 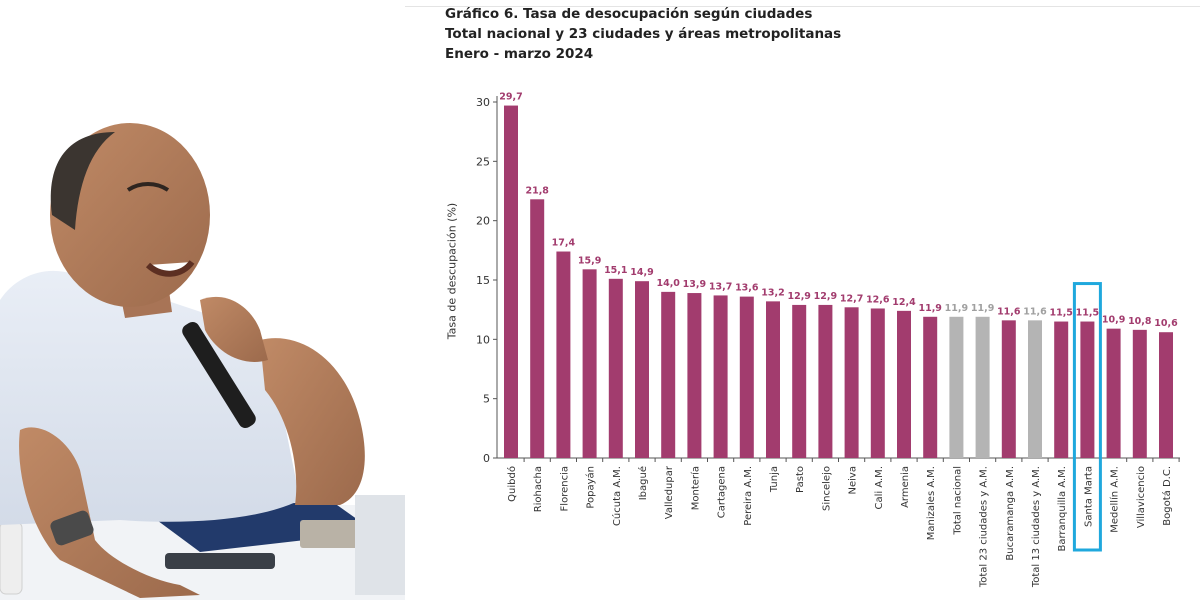 What do you see at coordinates (643, 483) in the screenshot?
I see `category-label: Ibagué` at bounding box center [643, 483].